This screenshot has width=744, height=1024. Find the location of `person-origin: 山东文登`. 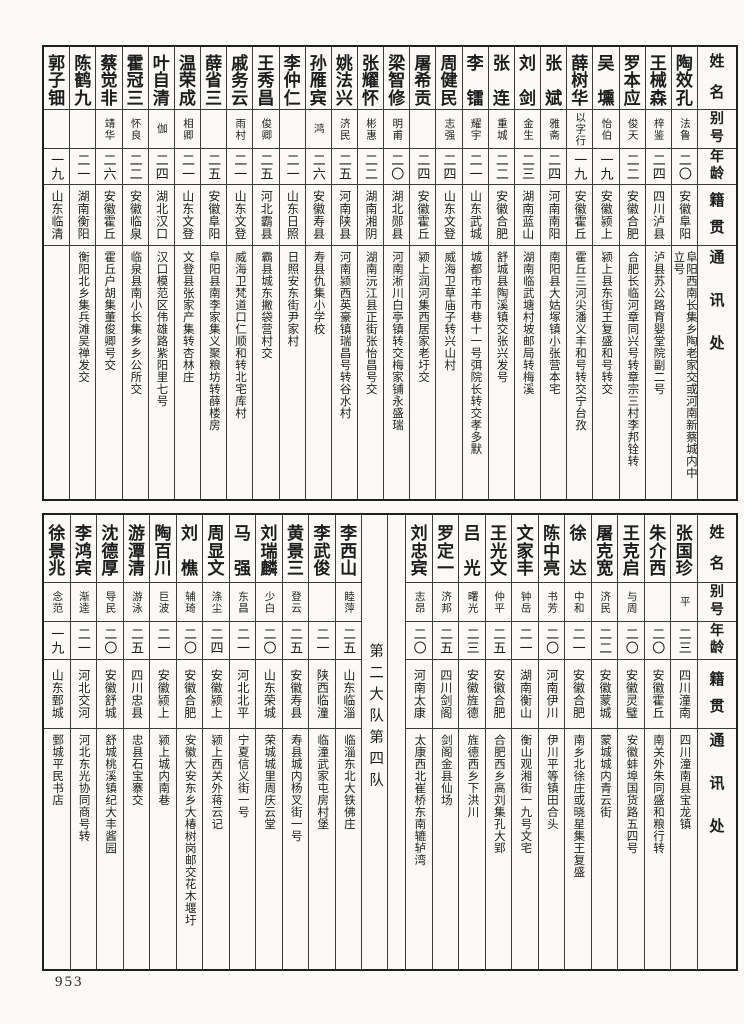

person-origin: 山东文登 is located at coordinates (240, 215).